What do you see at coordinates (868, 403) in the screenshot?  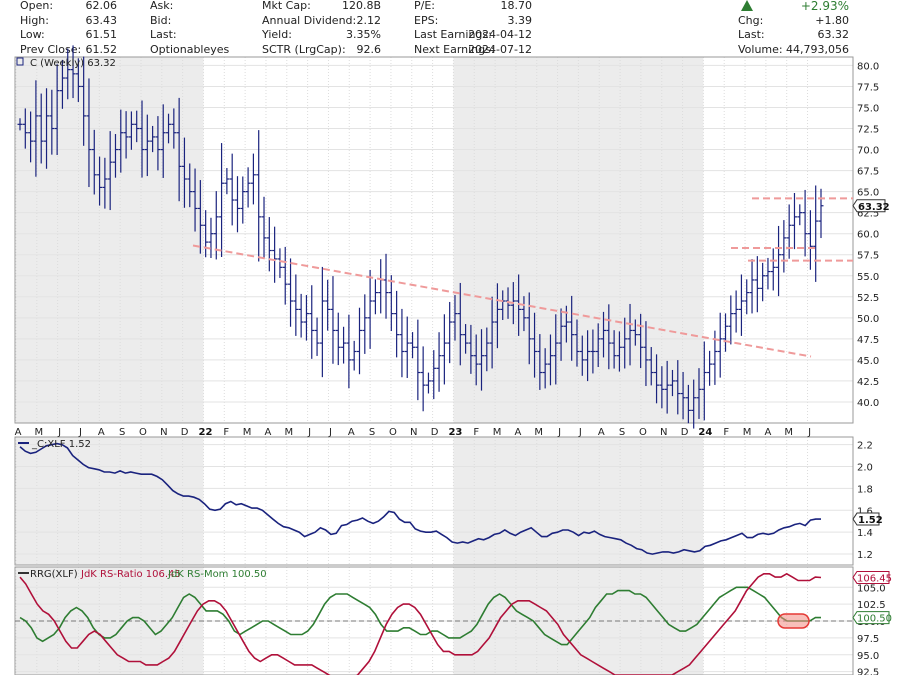 I see `y-tick-label: 40.0` at bounding box center [868, 403].